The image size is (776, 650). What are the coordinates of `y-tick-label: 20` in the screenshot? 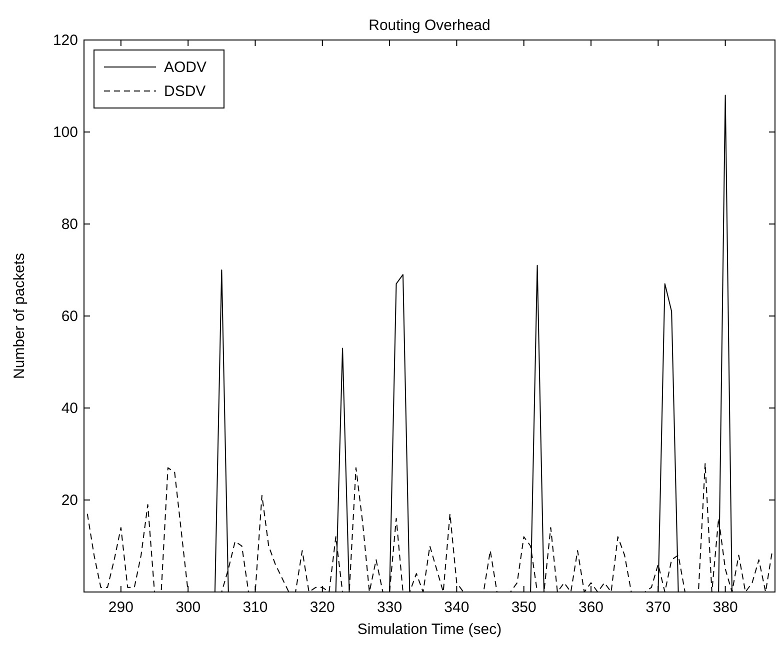 It's located at (69, 500).